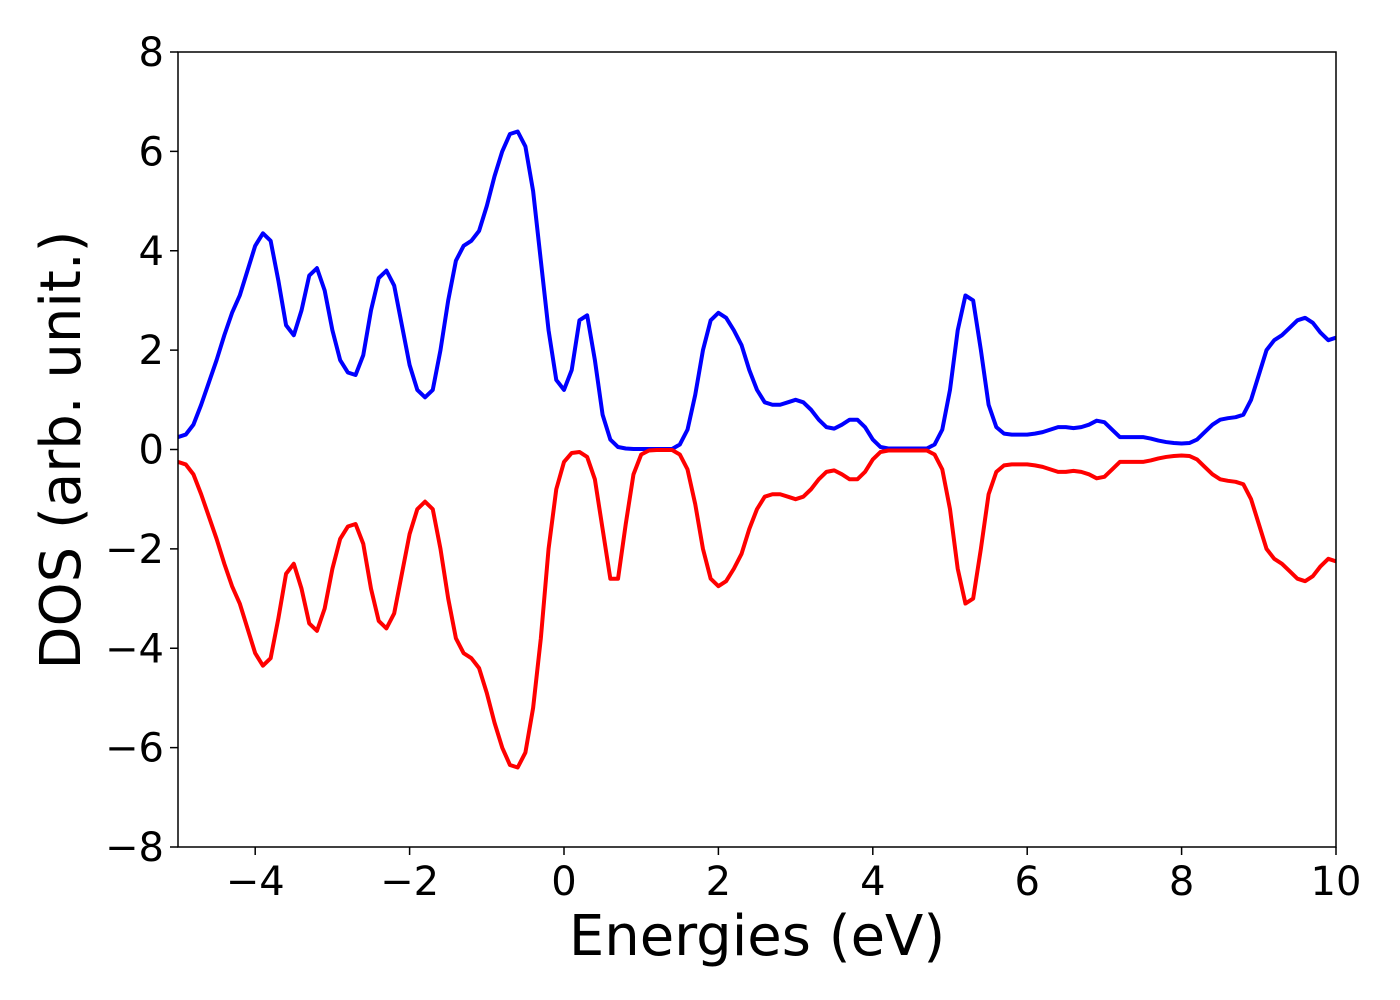 The image size is (1400, 1000). What do you see at coordinates (409, 882) in the screenshot?
I see `x-tick-label: −2` at bounding box center [409, 882].